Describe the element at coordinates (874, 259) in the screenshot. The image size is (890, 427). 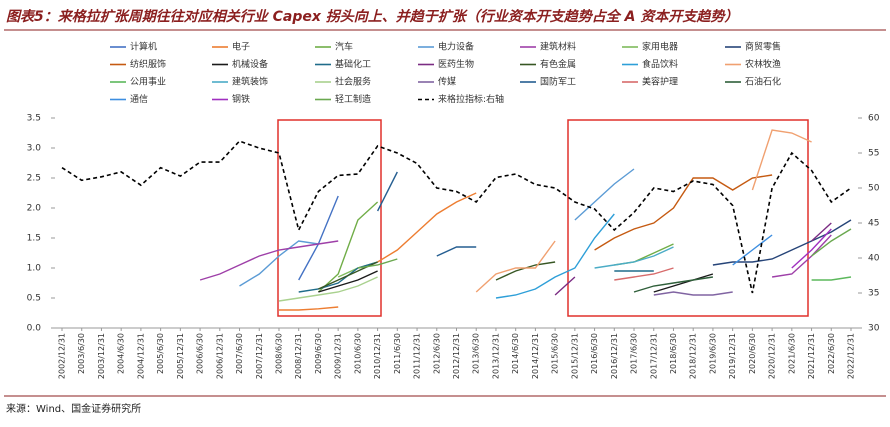
I see `y2-tick-label: 40` at that location.